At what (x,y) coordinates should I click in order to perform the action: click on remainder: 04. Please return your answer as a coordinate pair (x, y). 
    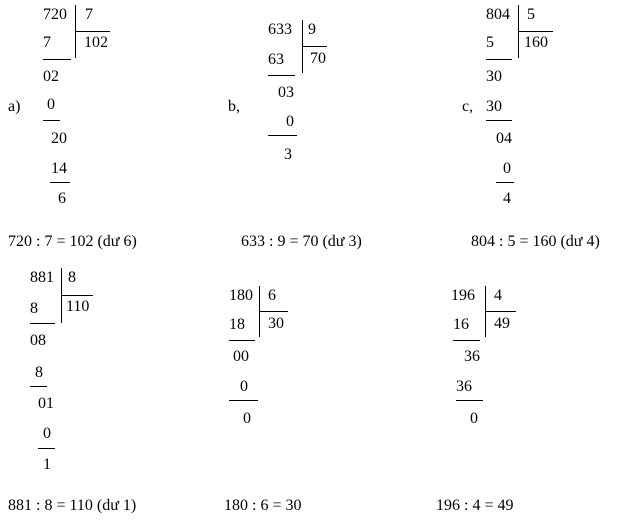
    Looking at the image, I should click on (504, 138).